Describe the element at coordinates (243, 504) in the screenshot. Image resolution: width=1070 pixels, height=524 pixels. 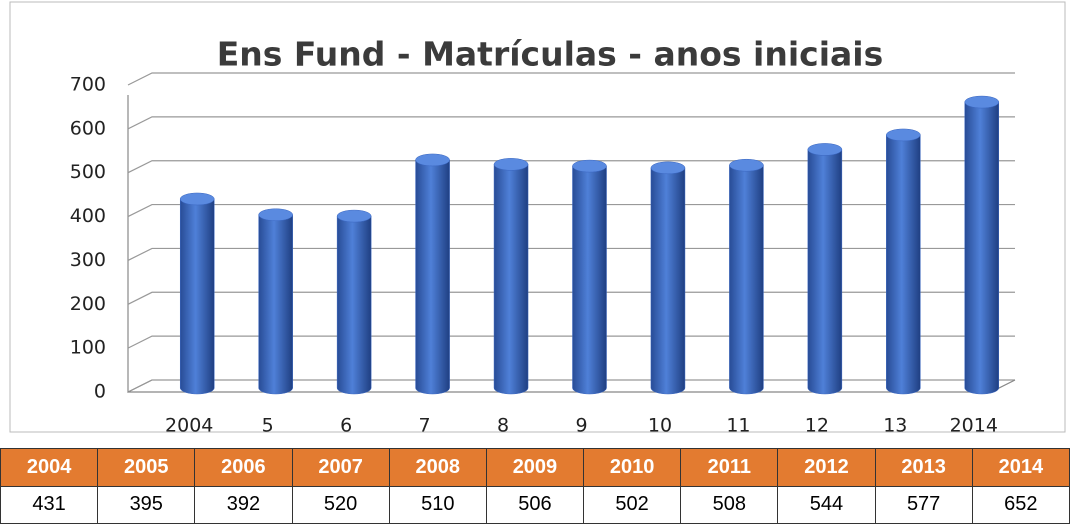
I see `table-value-cell: 392` at that location.